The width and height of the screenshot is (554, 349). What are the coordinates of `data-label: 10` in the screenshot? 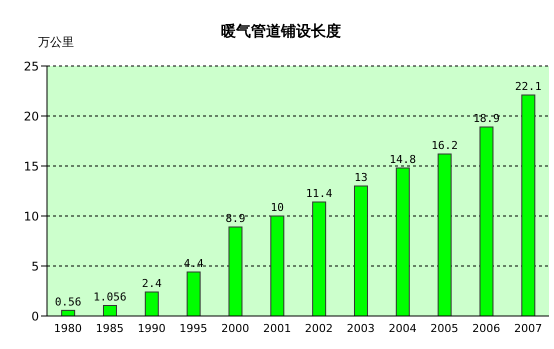 It's located at (277, 207).